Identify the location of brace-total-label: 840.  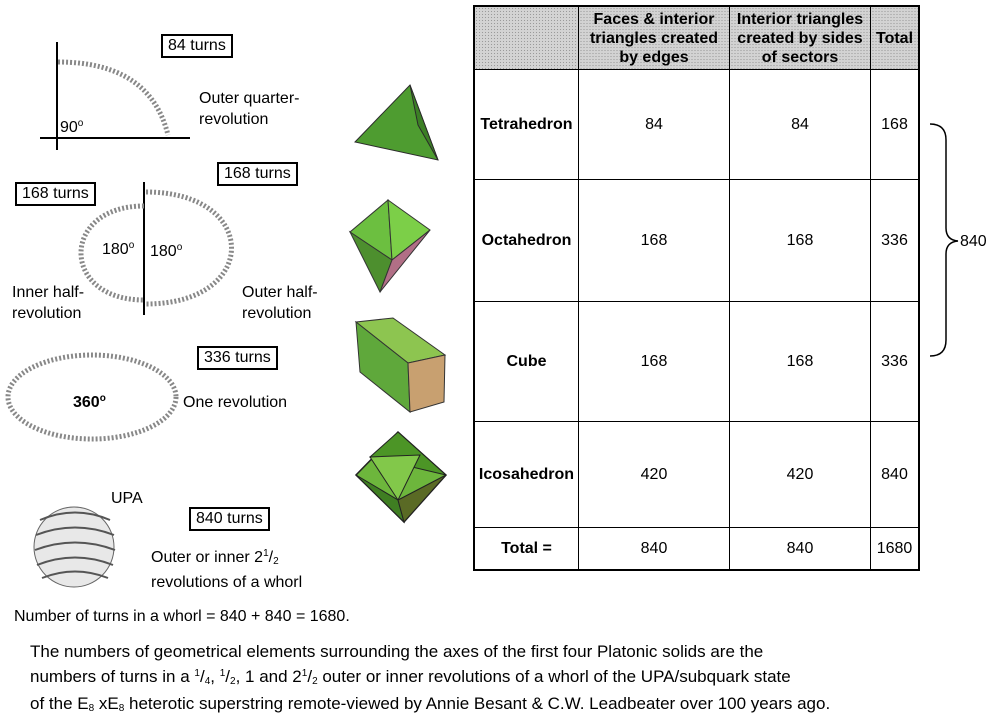
(973, 241).